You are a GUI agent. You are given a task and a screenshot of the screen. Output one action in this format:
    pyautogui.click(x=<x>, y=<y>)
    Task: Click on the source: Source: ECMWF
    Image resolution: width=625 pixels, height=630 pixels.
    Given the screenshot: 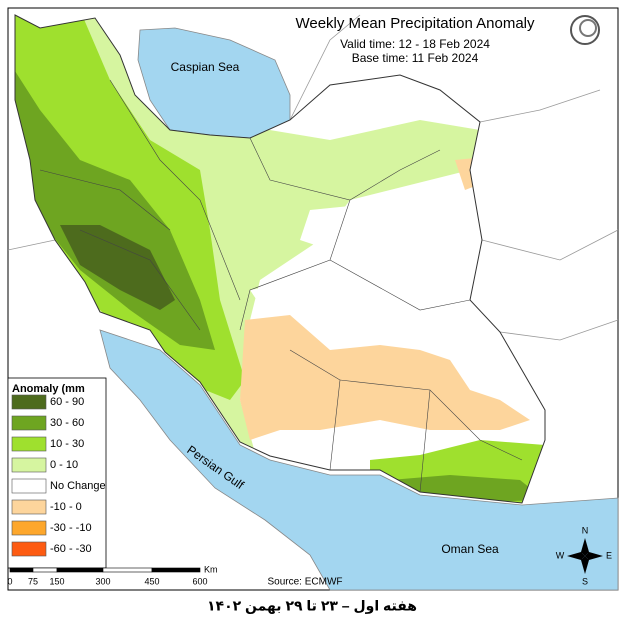 What is the action you would take?
    pyautogui.click(x=304, y=582)
    